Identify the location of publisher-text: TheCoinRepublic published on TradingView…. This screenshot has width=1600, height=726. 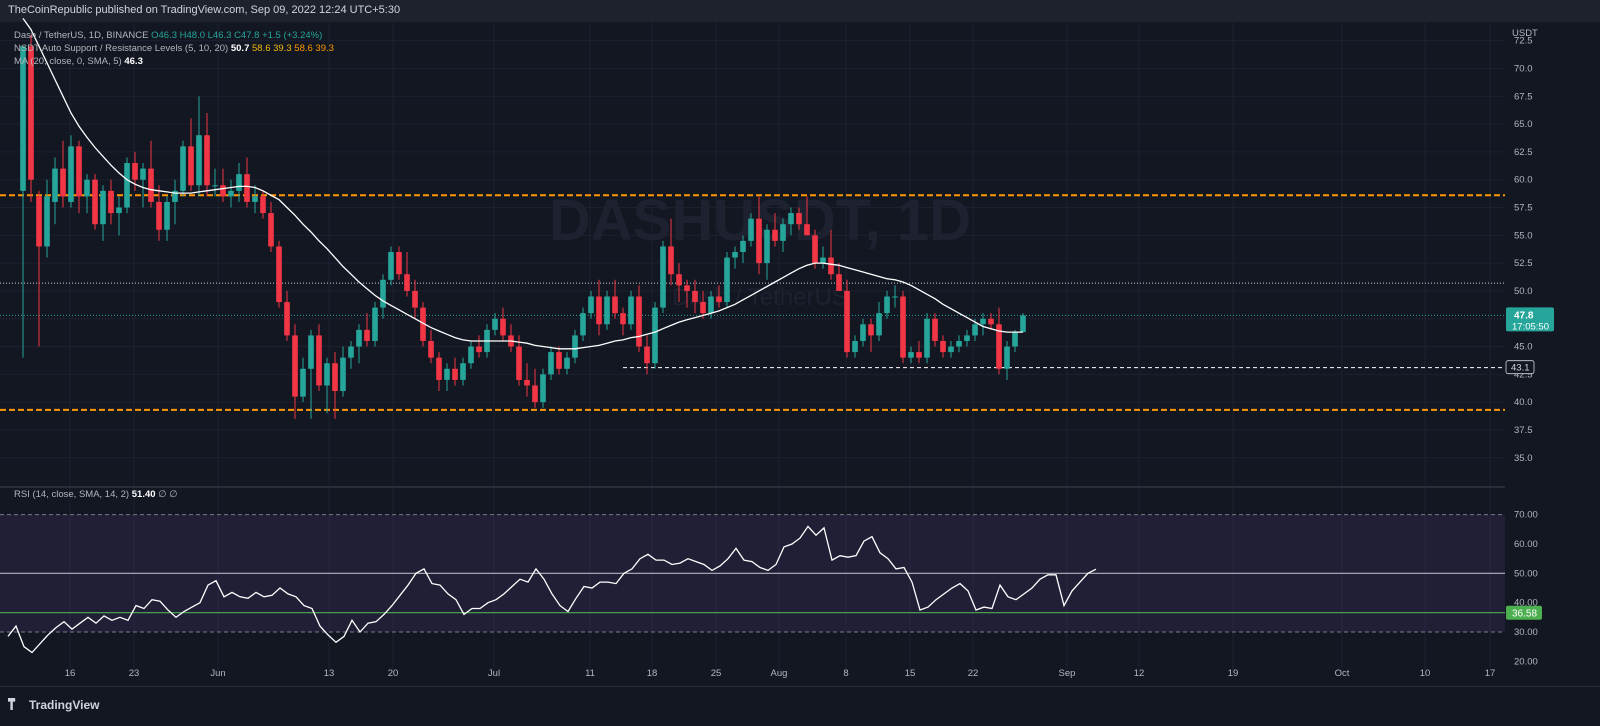
(204, 10).